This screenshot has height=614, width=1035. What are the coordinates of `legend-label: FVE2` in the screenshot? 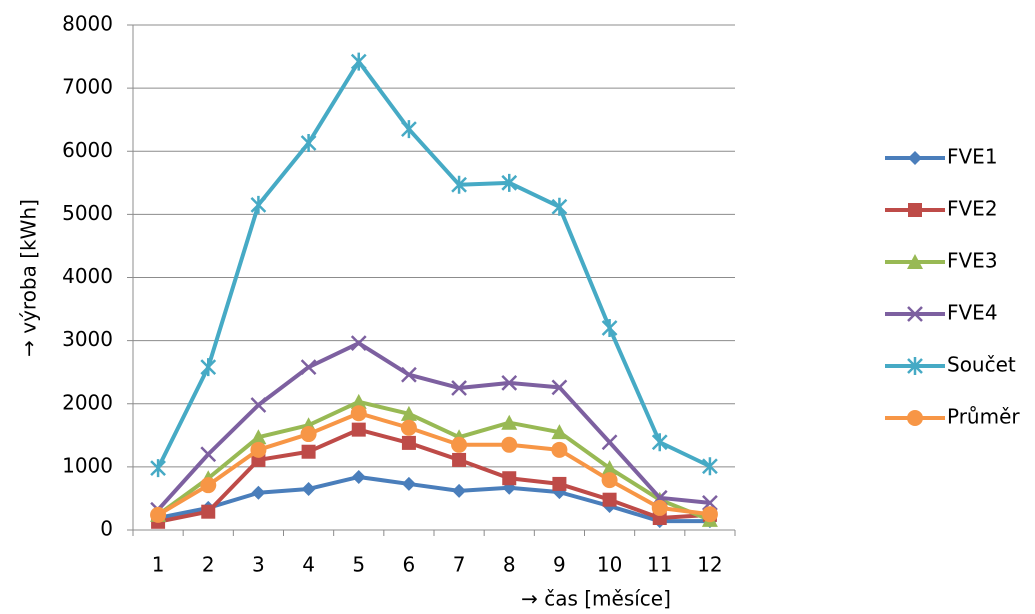 It's located at (972, 209).